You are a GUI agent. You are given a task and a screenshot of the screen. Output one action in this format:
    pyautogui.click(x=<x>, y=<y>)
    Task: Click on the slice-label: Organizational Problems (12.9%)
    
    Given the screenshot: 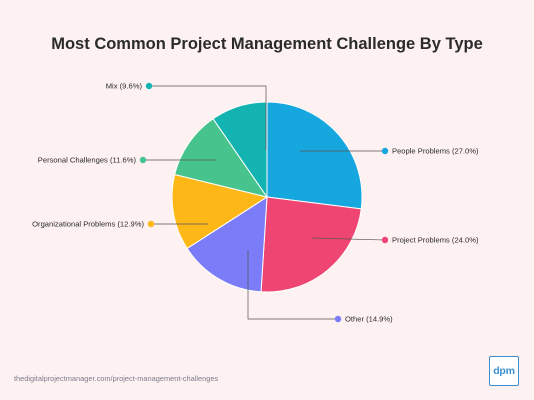 What is the action you would take?
    pyautogui.click(x=88, y=224)
    